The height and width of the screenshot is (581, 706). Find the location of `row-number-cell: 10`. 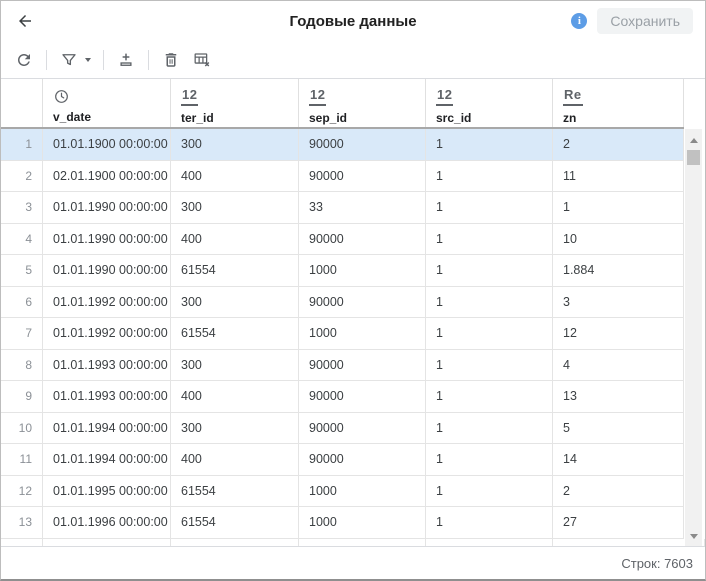

row-number-cell: 10 is located at coordinates (22, 427).